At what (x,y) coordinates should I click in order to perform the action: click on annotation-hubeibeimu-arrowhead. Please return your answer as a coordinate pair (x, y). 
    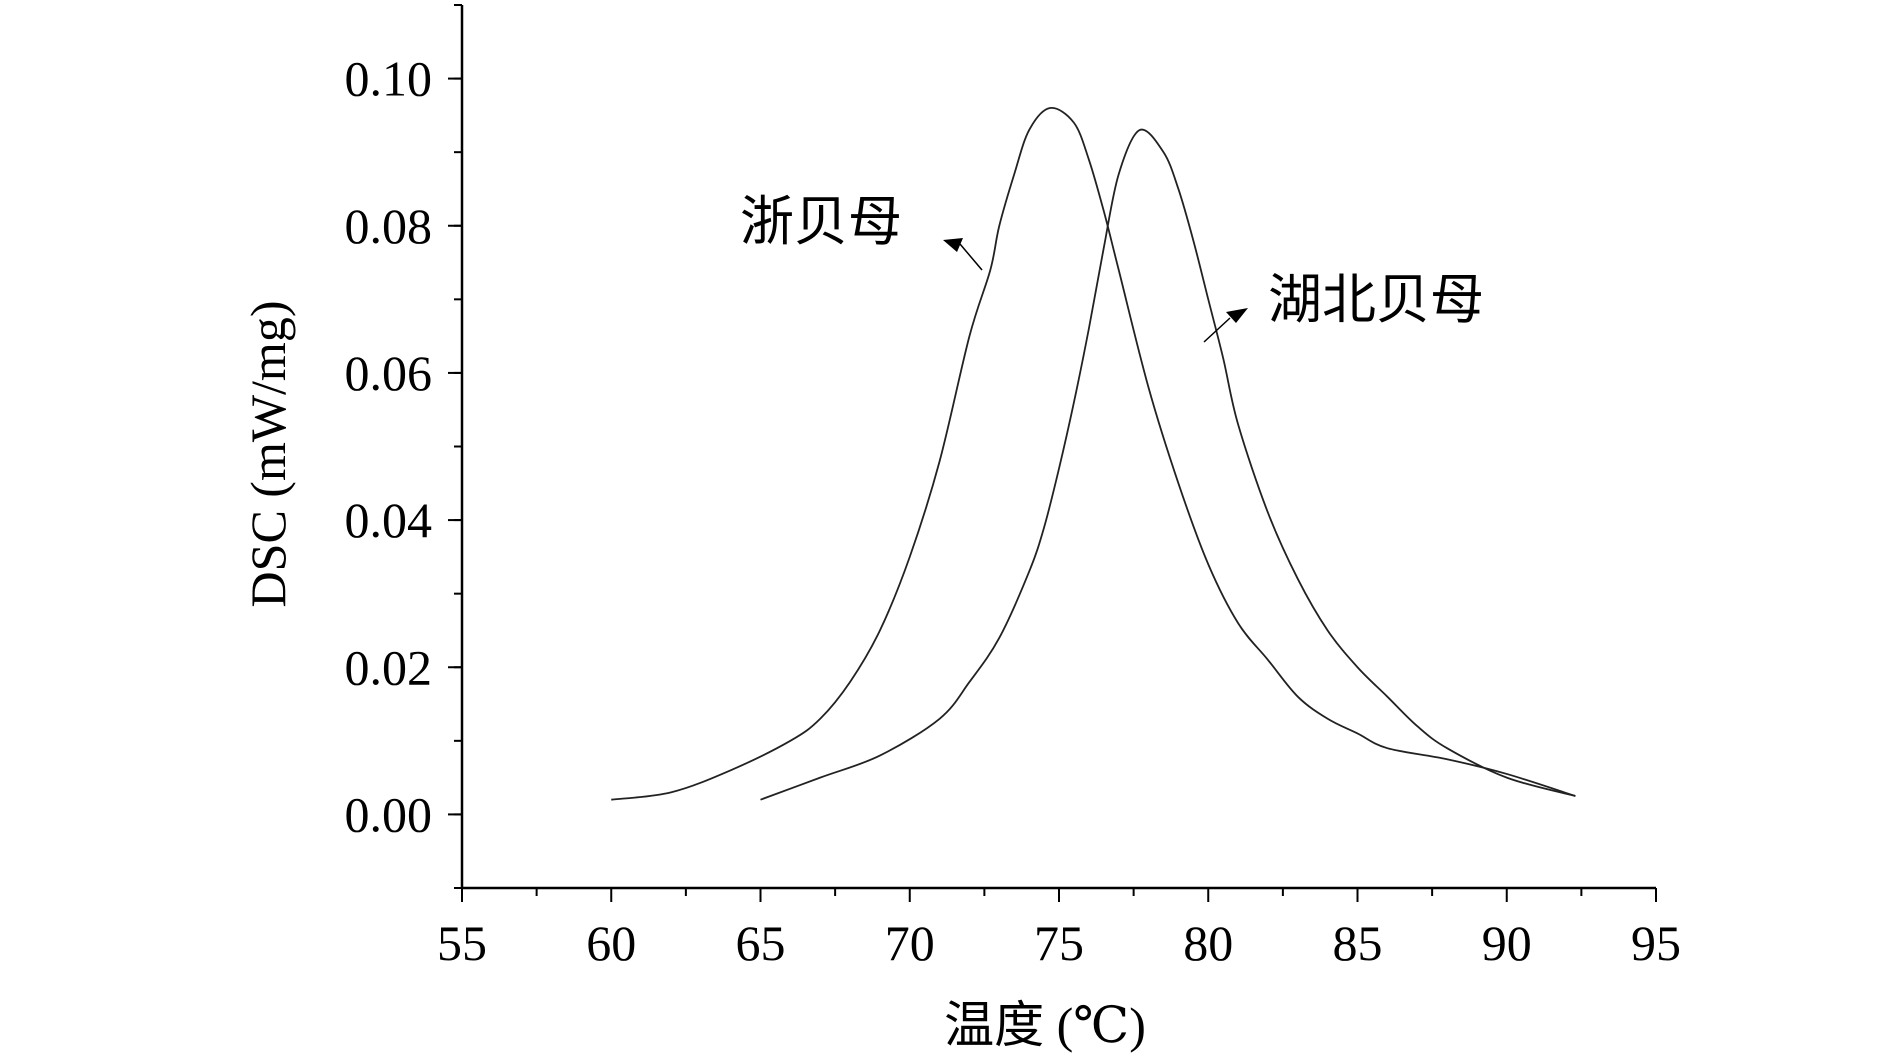
    Looking at the image, I should click on (1237, 315).